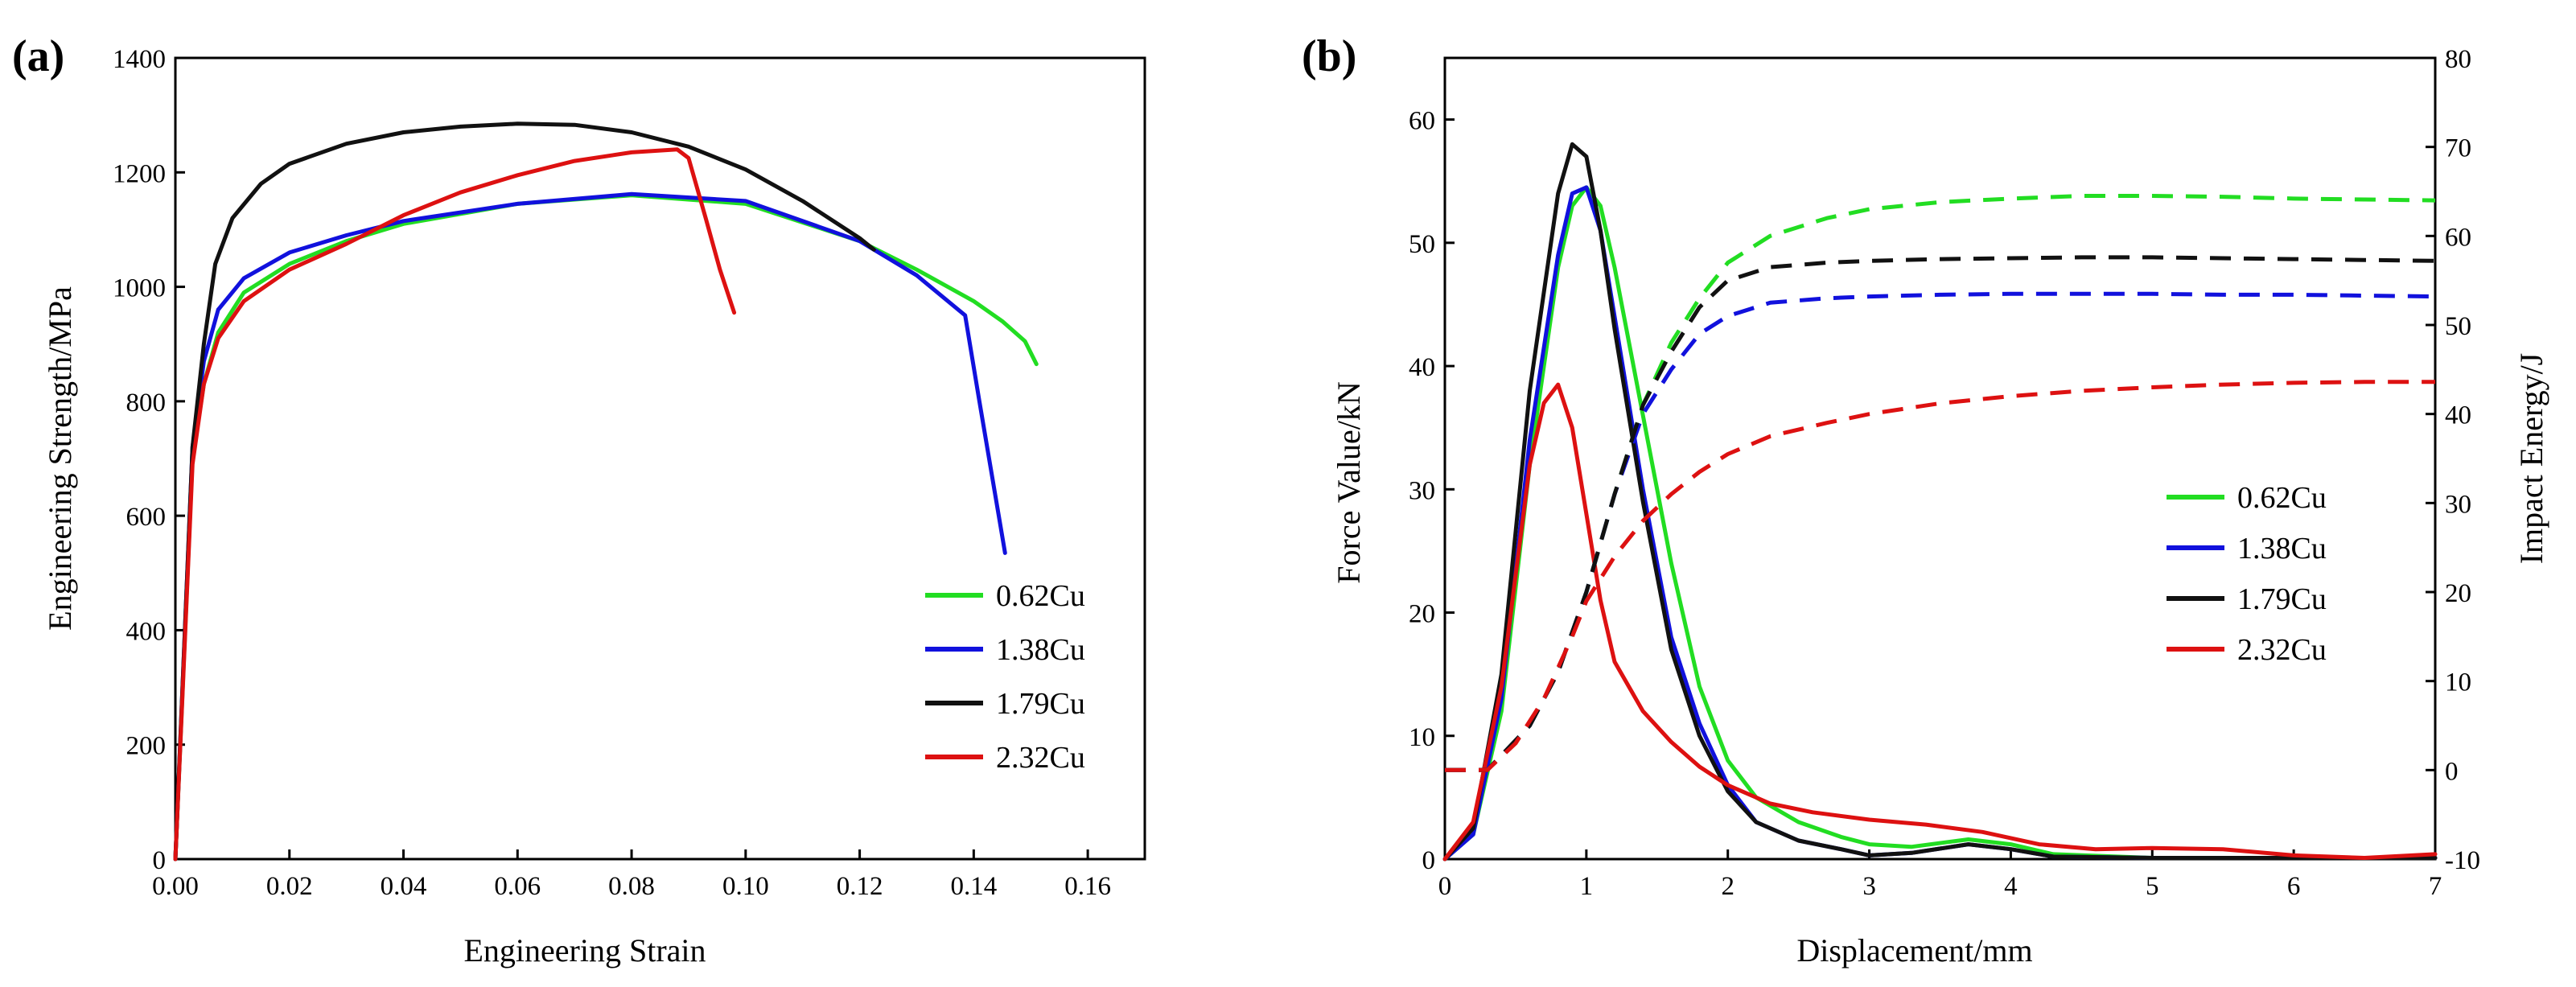  What do you see at coordinates (860, 886) in the screenshot?
I see `x-tick-label: 0.12` at bounding box center [860, 886].